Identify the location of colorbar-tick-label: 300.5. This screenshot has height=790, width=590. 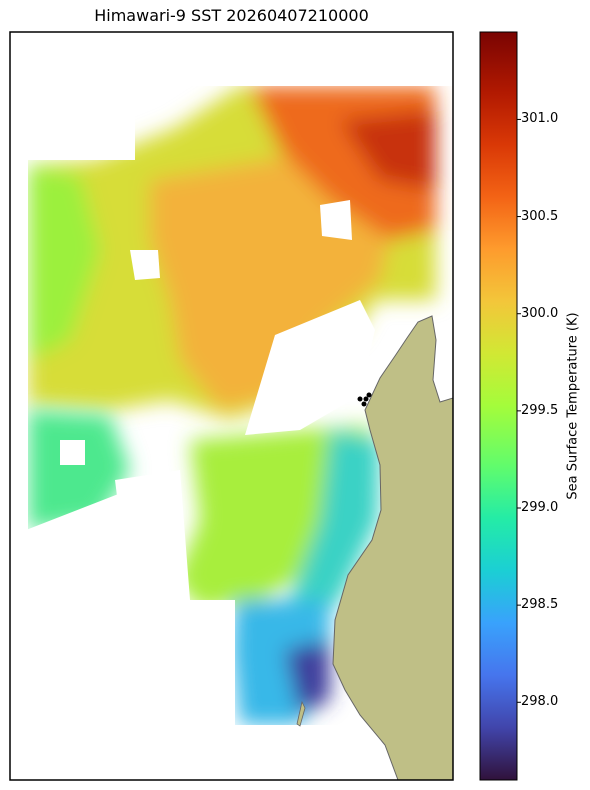
(540, 216).